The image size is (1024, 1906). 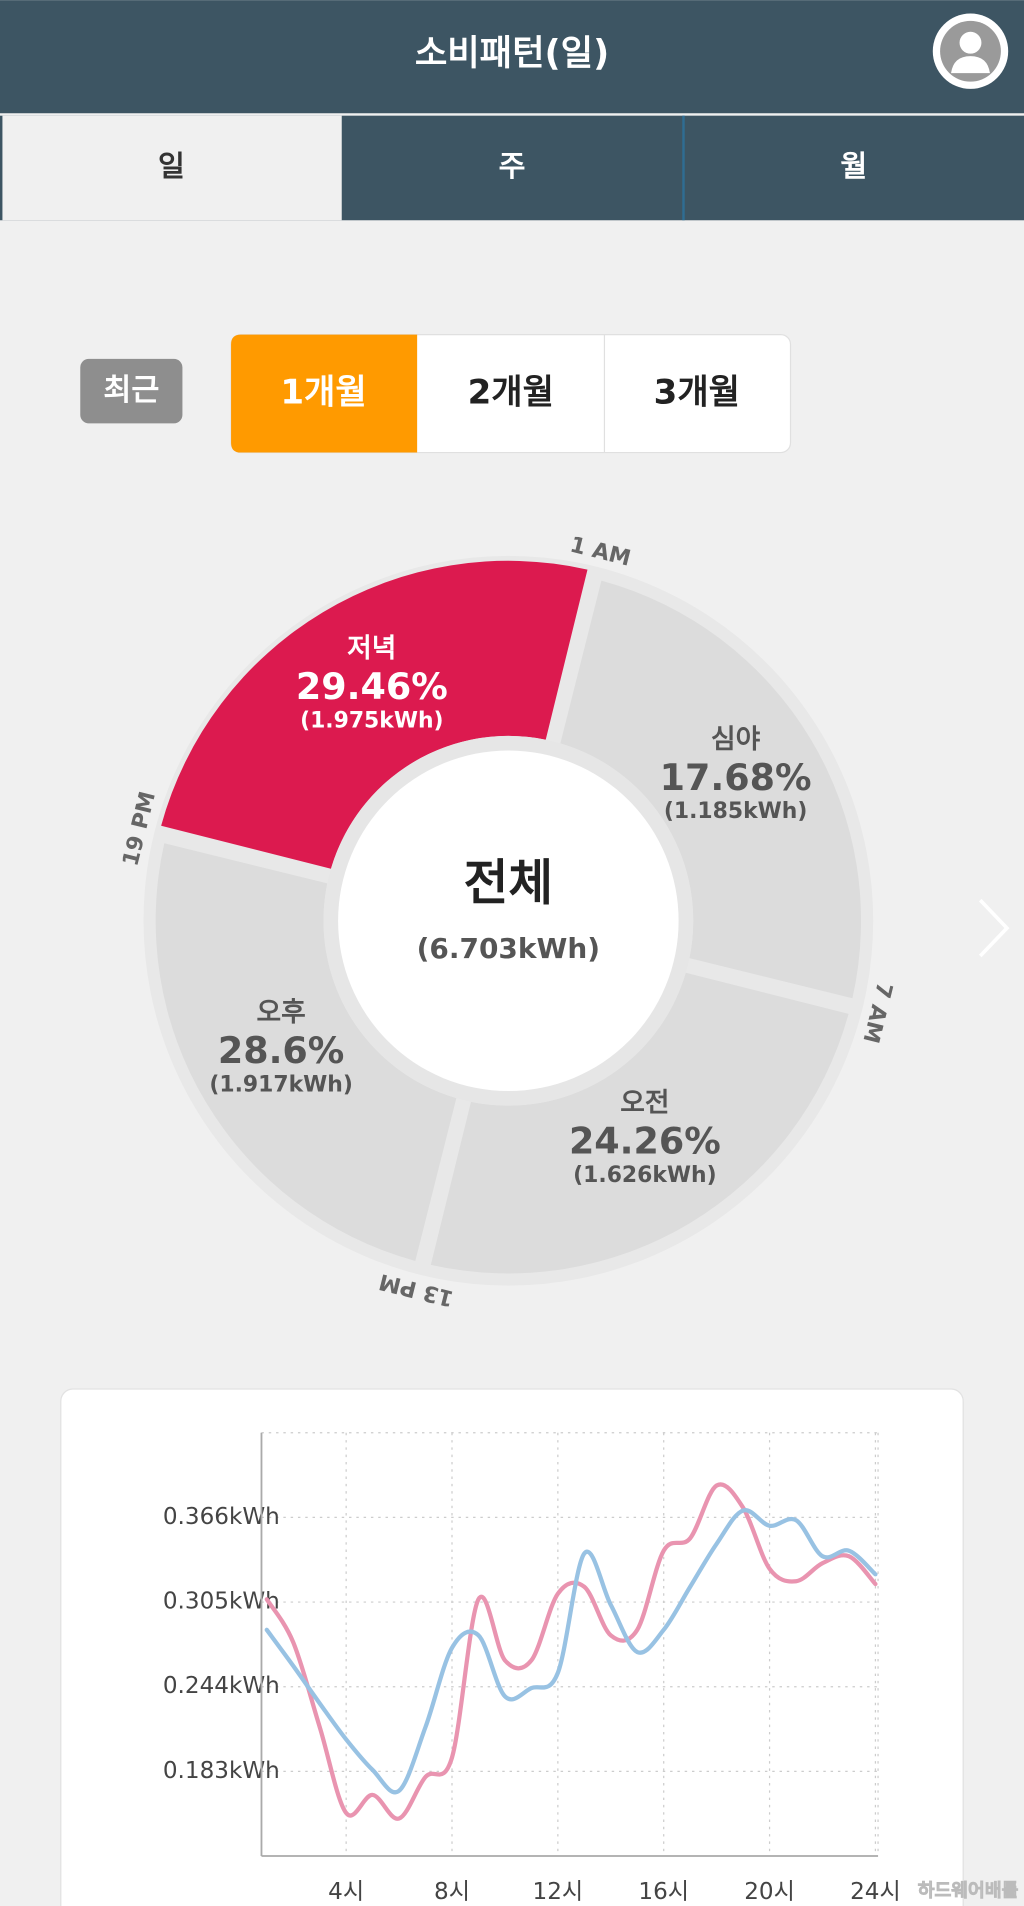 What do you see at coordinates (512, 166) in the screenshot?
I see `tab: 주` at bounding box center [512, 166].